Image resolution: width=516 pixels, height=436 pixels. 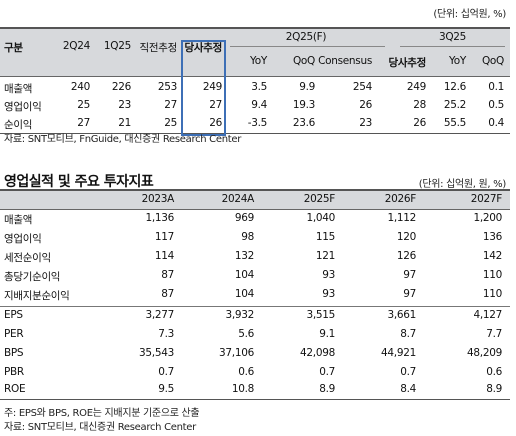 What do you see at coordinates (258, 61) in the screenshot?
I see `col-header-yoy: YoY` at bounding box center [258, 61].